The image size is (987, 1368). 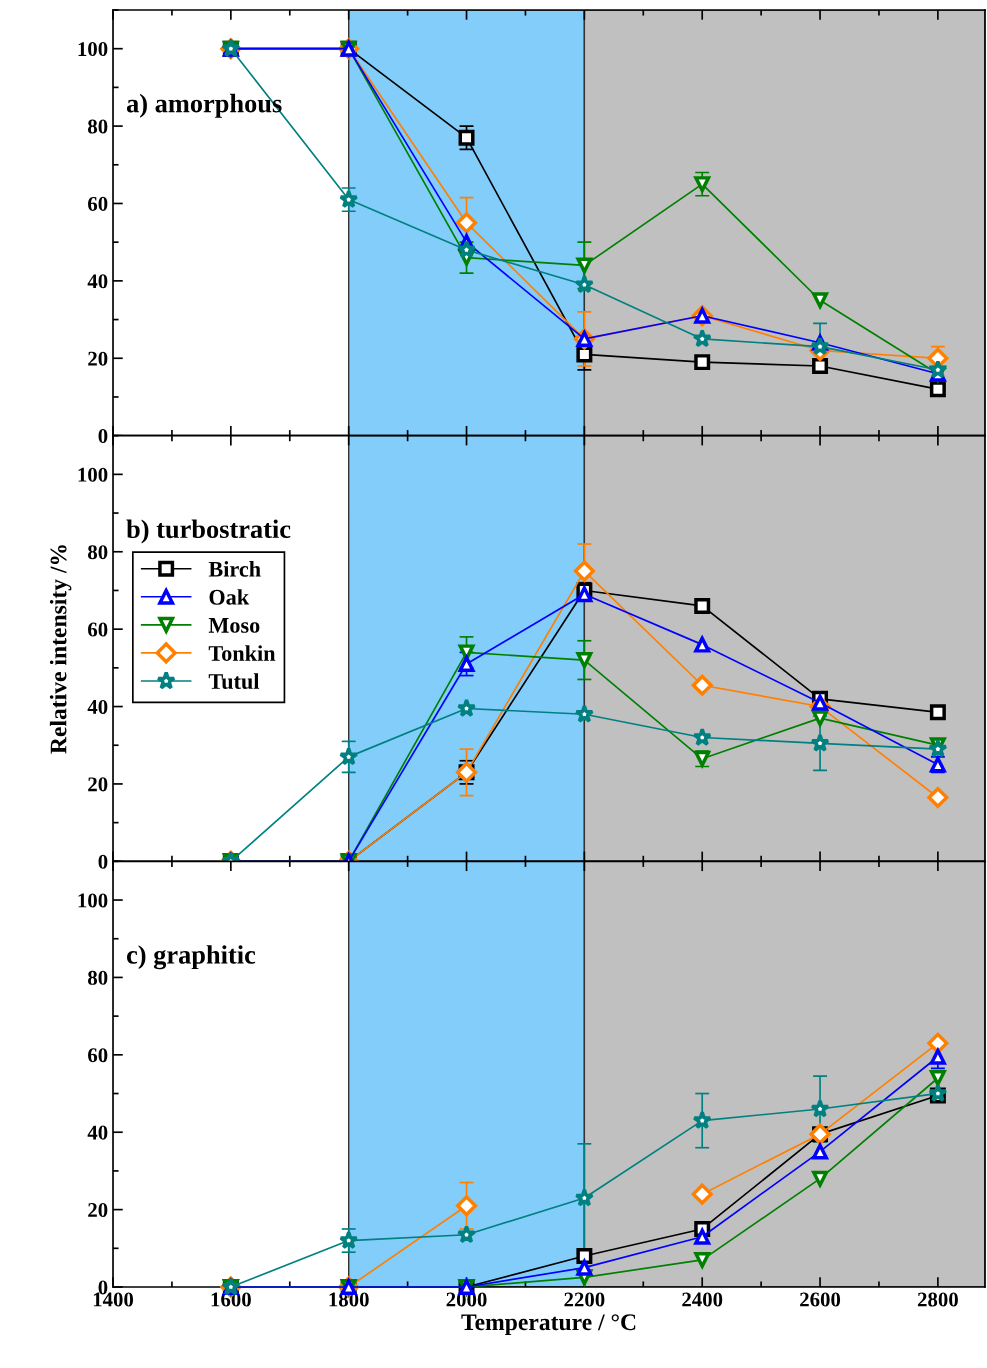 I want to click on legend-label: Tutul, so click(x=234, y=681).